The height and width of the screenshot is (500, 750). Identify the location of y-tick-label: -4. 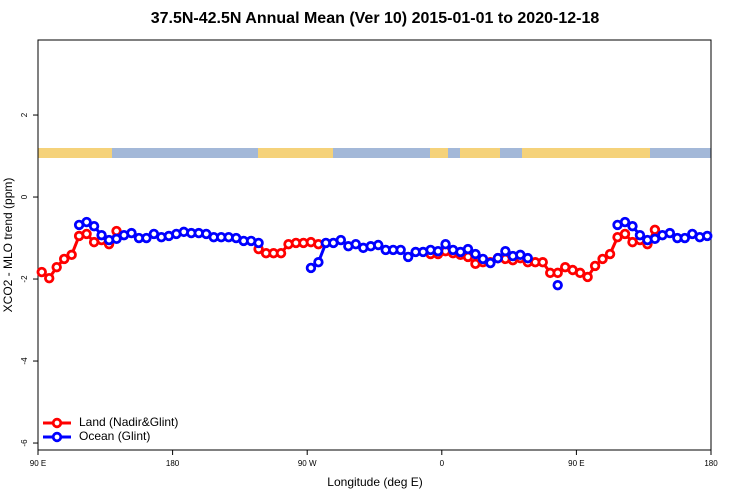
(24, 361).